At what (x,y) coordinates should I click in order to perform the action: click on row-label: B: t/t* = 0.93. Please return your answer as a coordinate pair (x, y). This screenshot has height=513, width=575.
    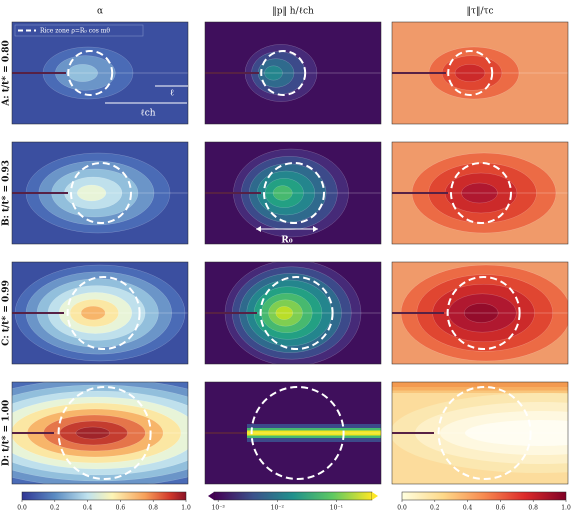
    Looking at the image, I should click on (7, 193).